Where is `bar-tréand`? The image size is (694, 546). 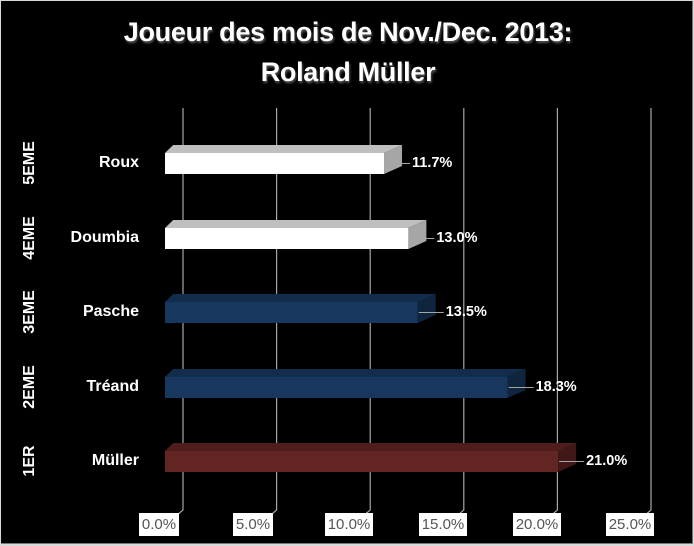 bar-tréand is located at coordinates (336, 387).